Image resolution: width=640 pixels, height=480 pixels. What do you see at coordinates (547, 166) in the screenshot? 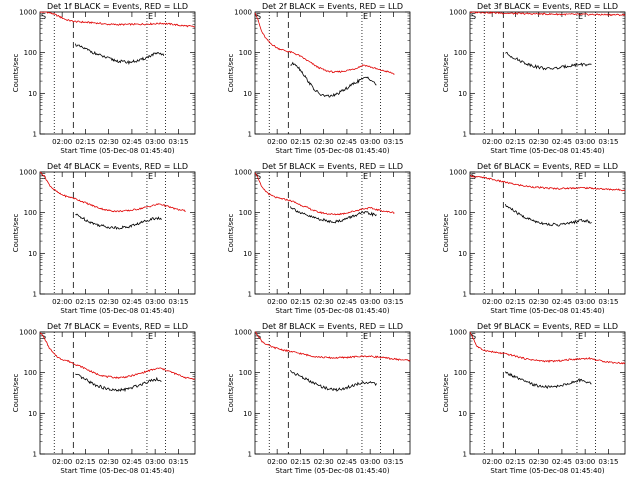
I see `chart-title: Det 6f BLACK = Events, RED = LLD` at bounding box center [547, 166].